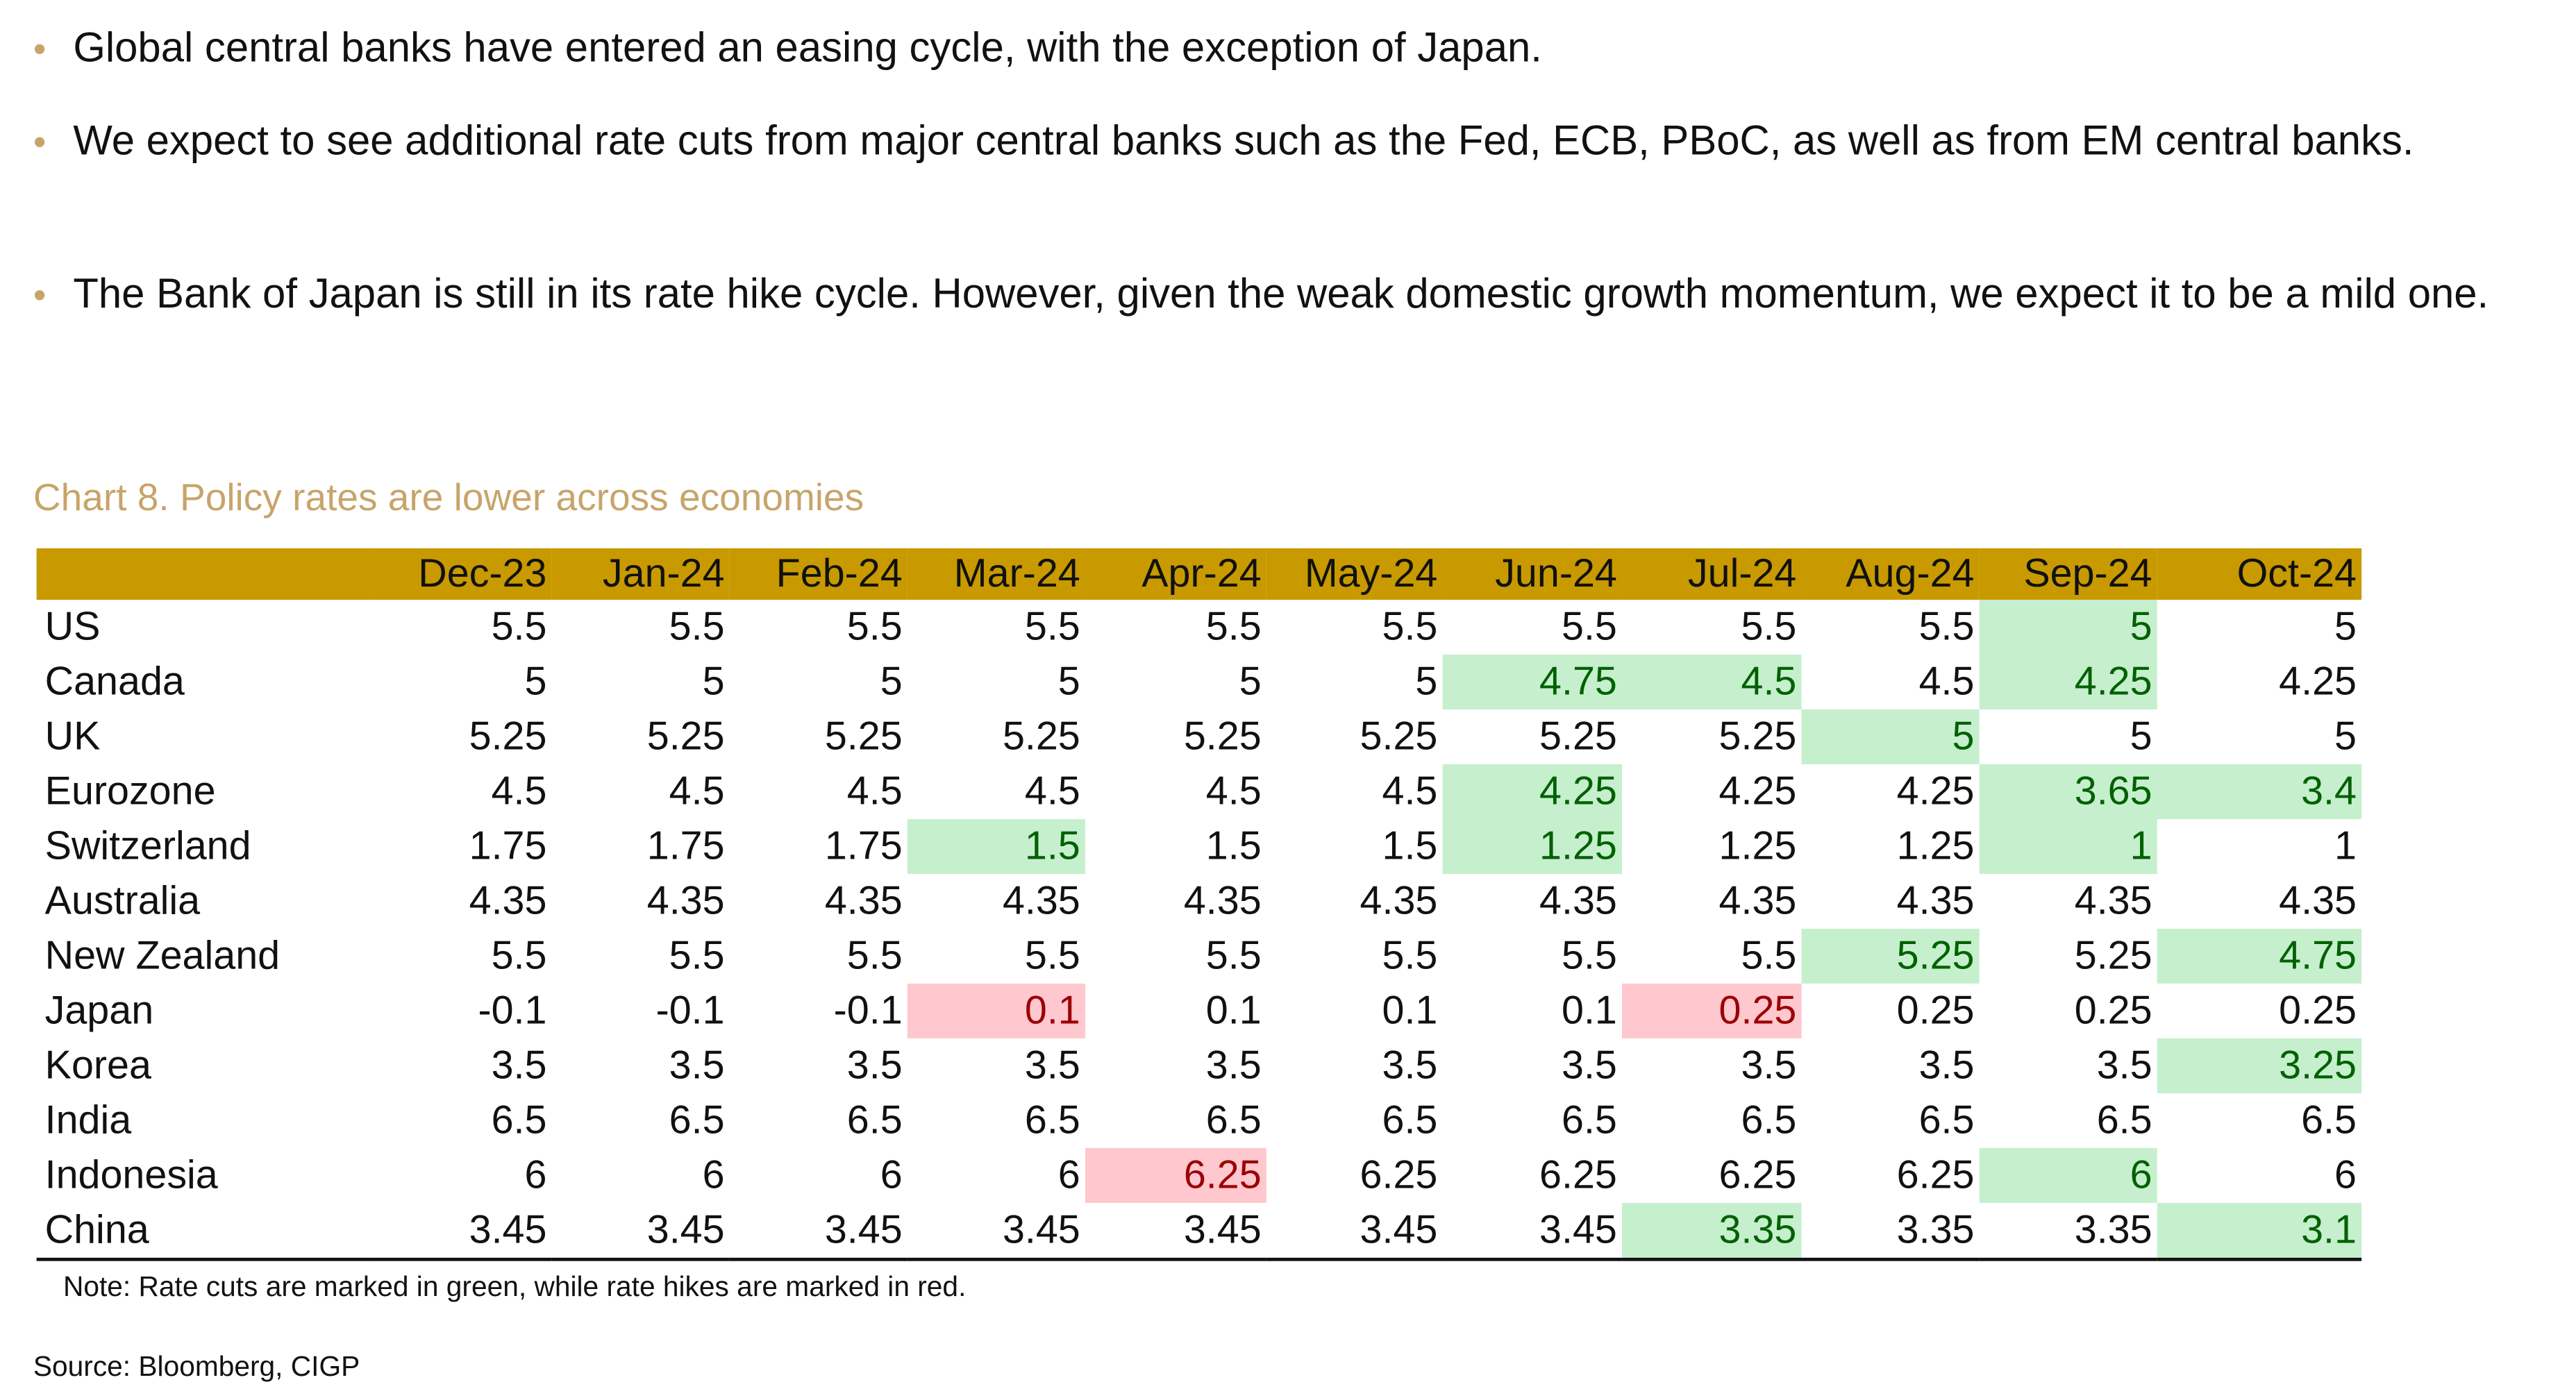 This screenshot has height=1389, width=2576. What do you see at coordinates (1175, 1175) in the screenshot?
I see `rate-cell-hike: 6.25` at bounding box center [1175, 1175].